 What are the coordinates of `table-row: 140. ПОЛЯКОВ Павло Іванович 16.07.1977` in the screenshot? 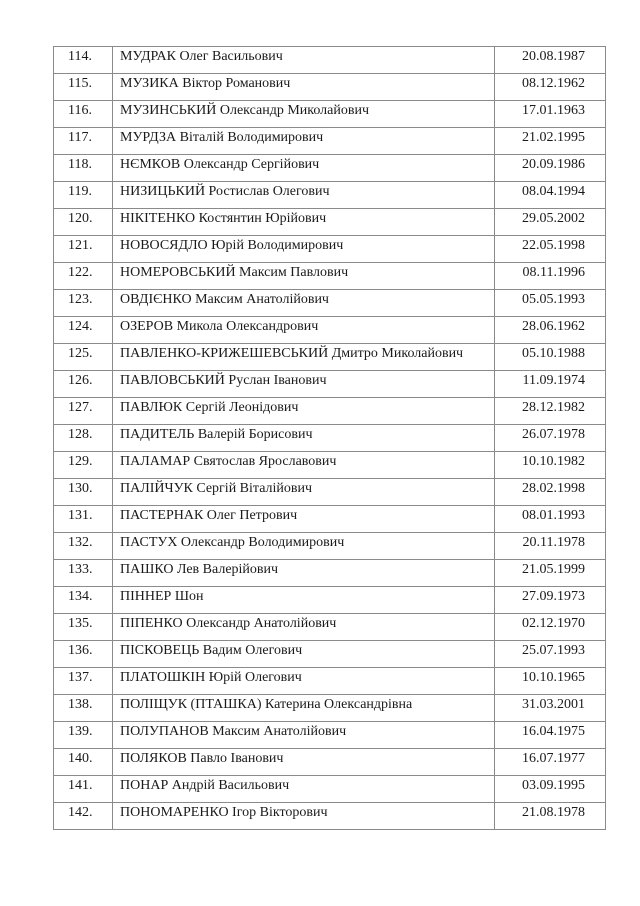 It's located at (329, 762).